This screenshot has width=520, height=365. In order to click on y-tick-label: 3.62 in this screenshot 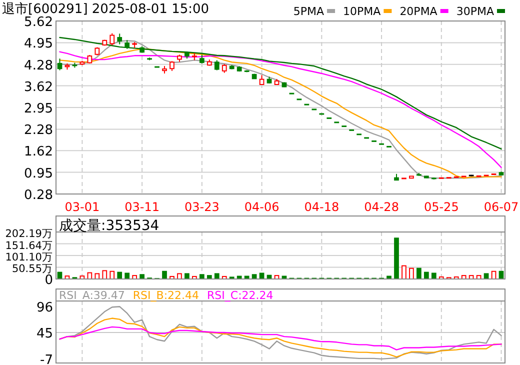, I will do `click(38, 87)`.